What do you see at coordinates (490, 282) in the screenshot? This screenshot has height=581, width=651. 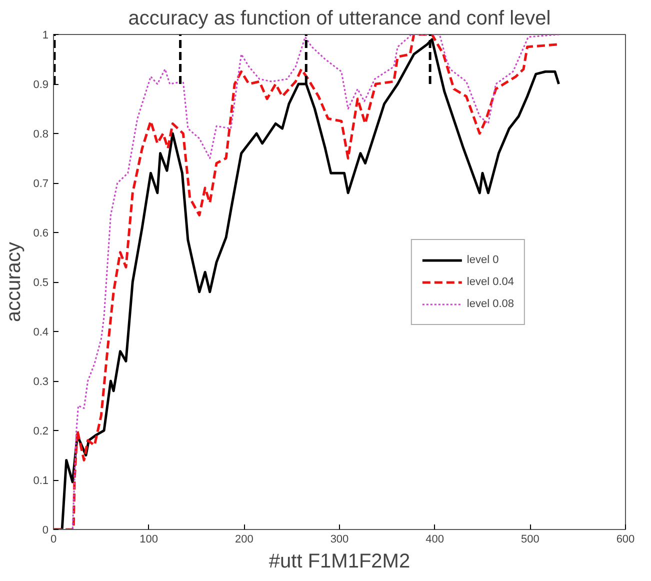 I see `legend-label: level 0.04` at bounding box center [490, 282].